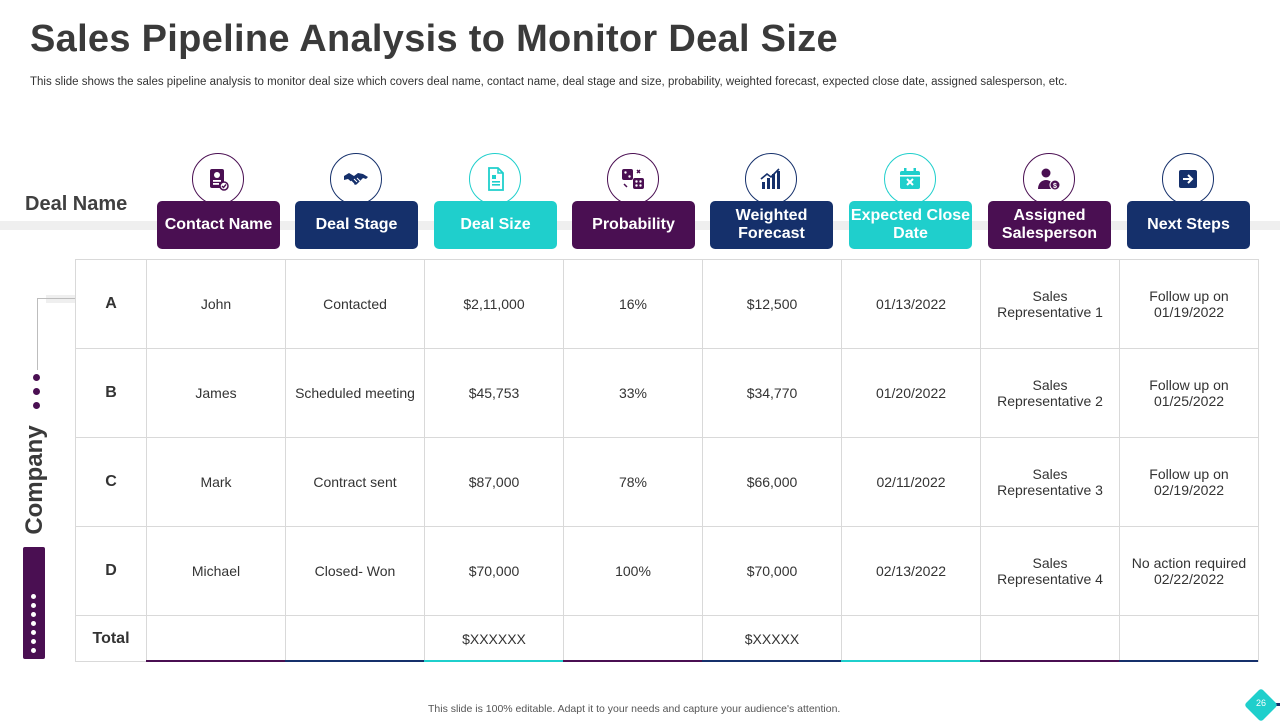 This screenshot has height=722, width=1280. Describe the element at coordinates (1049, 225) in the screenshot. I see `column-header-assigned-salesperson: Assigned Salesperson` at that location.